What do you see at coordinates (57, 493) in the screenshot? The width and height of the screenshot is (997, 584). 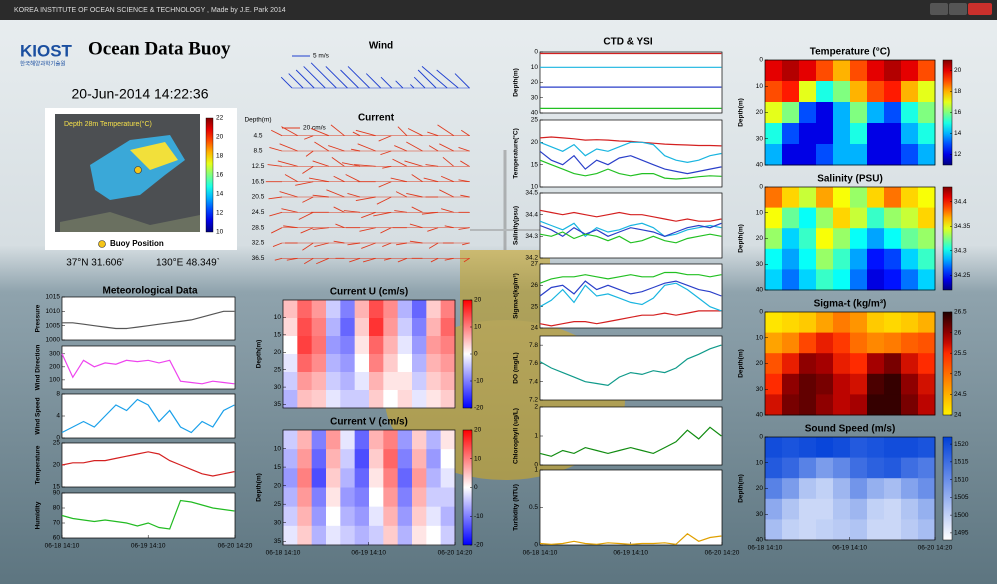 I see `y-tick-label: 90` at bounding box center [57, 493].